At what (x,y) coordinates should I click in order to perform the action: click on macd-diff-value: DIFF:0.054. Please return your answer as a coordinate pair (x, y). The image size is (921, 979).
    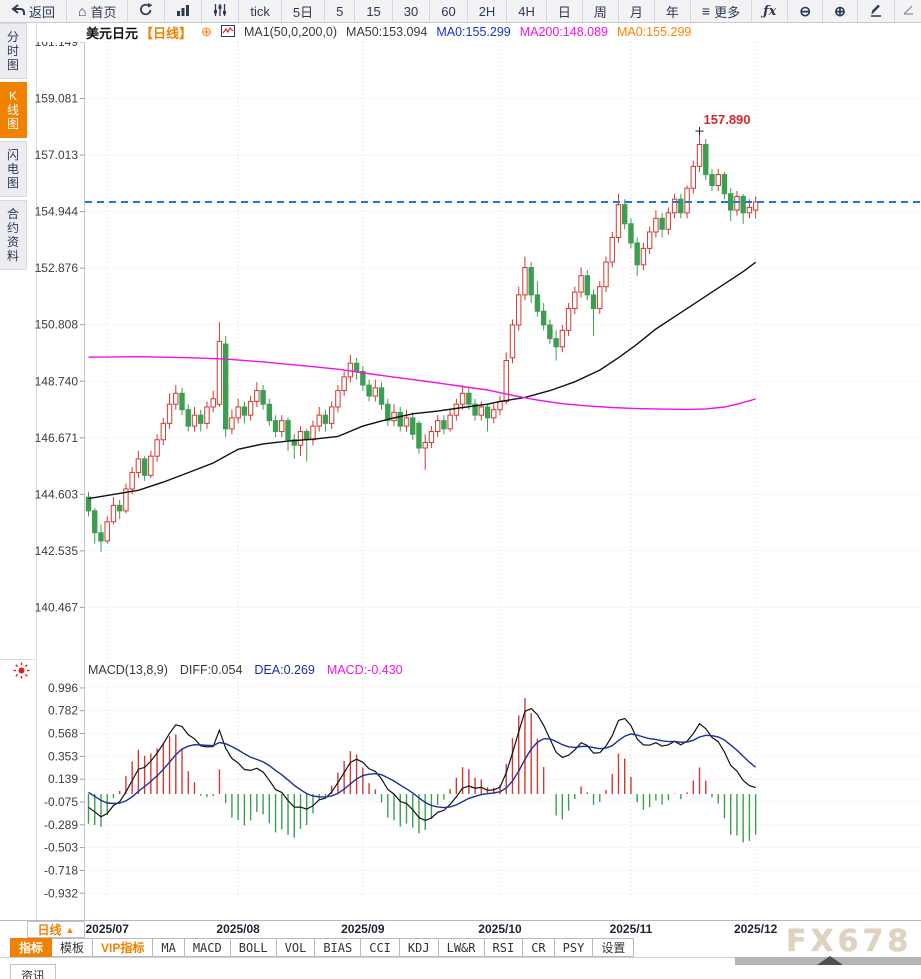
    Looking at the image, I should click on (211, 670).